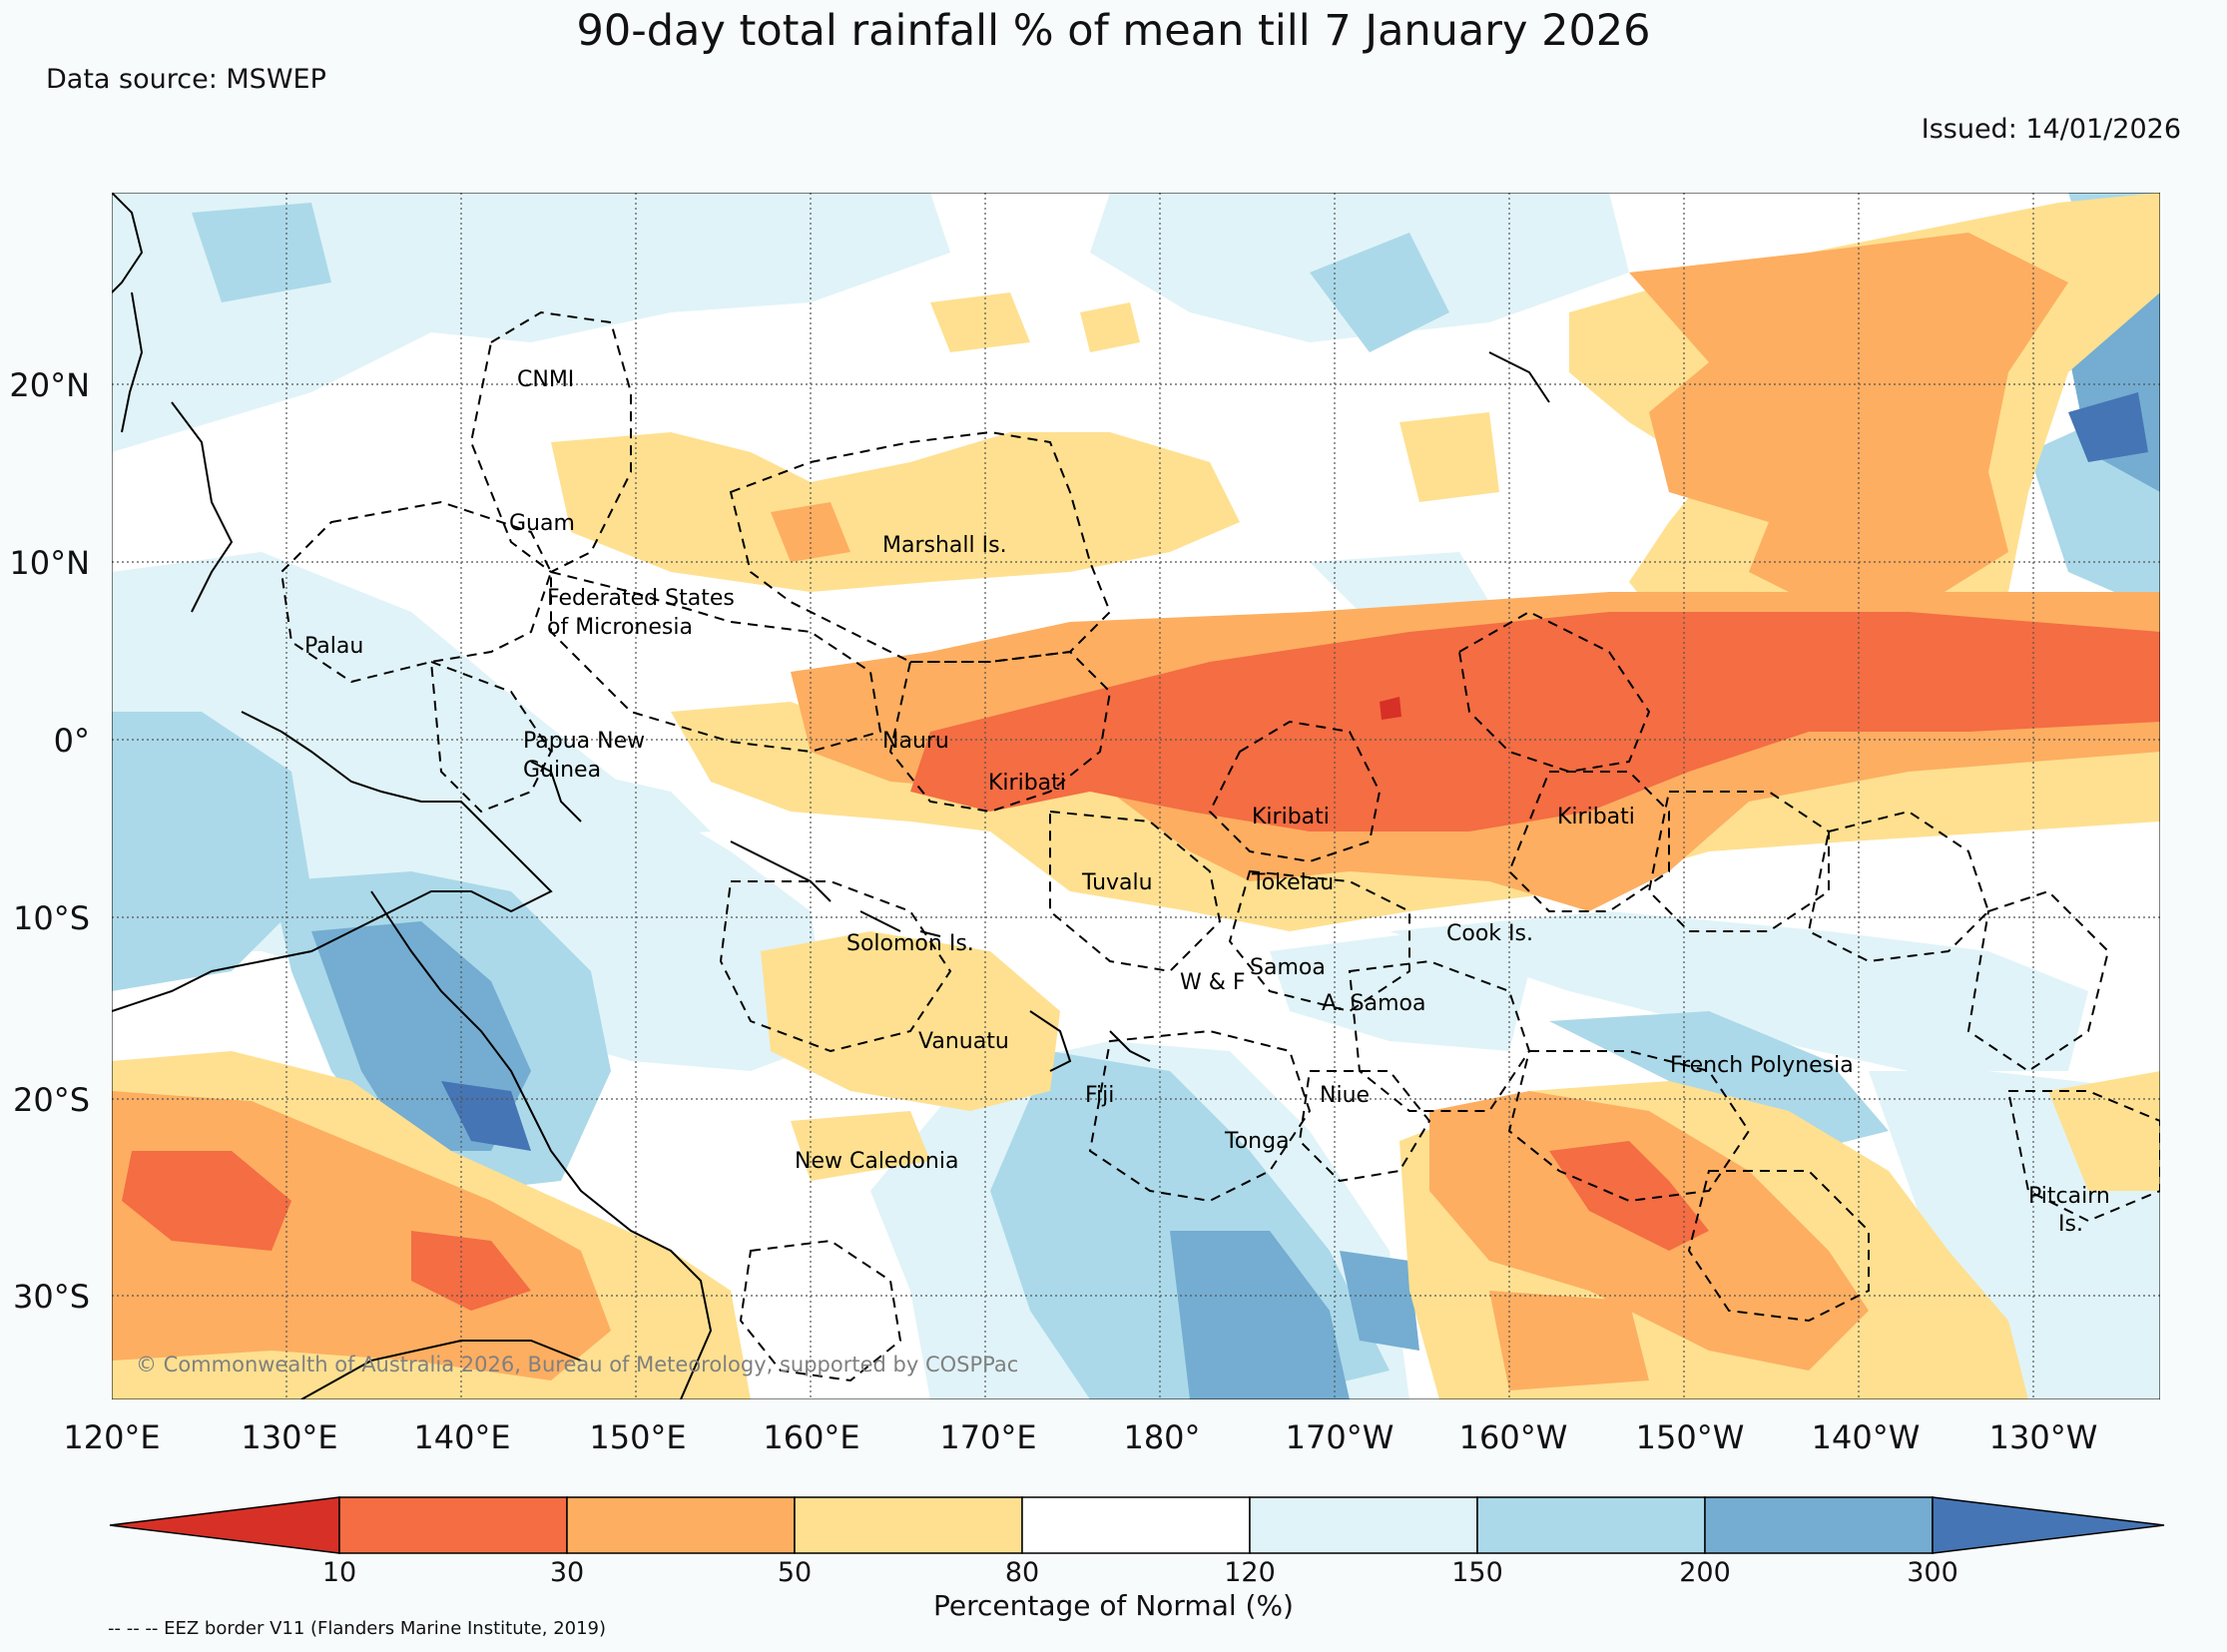  What do you see at coordinates (333, 646) in the screenshot?
I see `label-palau: Palau` at bounding box center [333, 646].